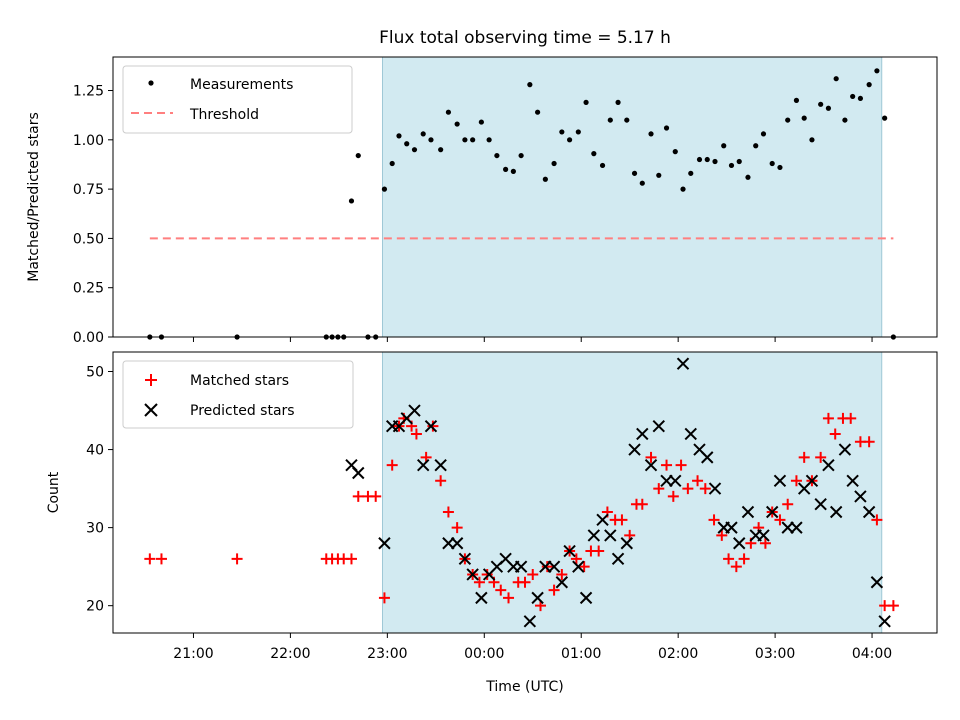 This screenshot has width=960, height=720. What do you see at coordinates (237, 99) in the screenshot?
I see `ratio-legend-box` at bounding box center [237, 99].